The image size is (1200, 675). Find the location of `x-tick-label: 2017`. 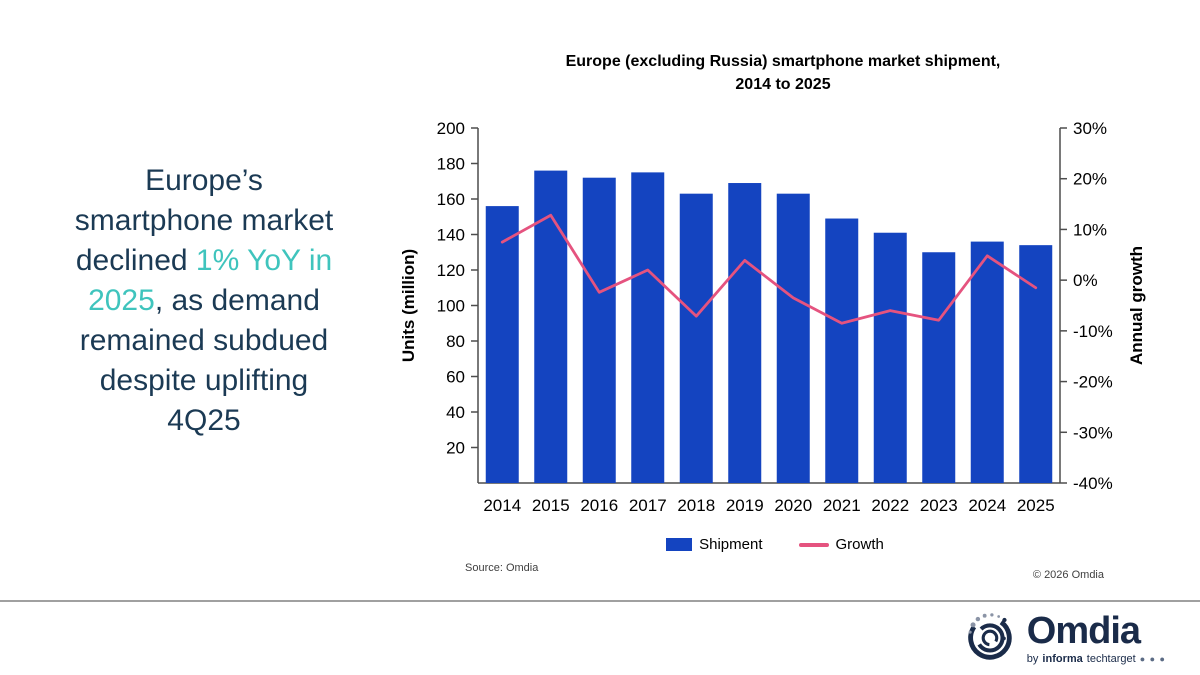

x-tick-label: 2017 is located at coordinates (648, 505).